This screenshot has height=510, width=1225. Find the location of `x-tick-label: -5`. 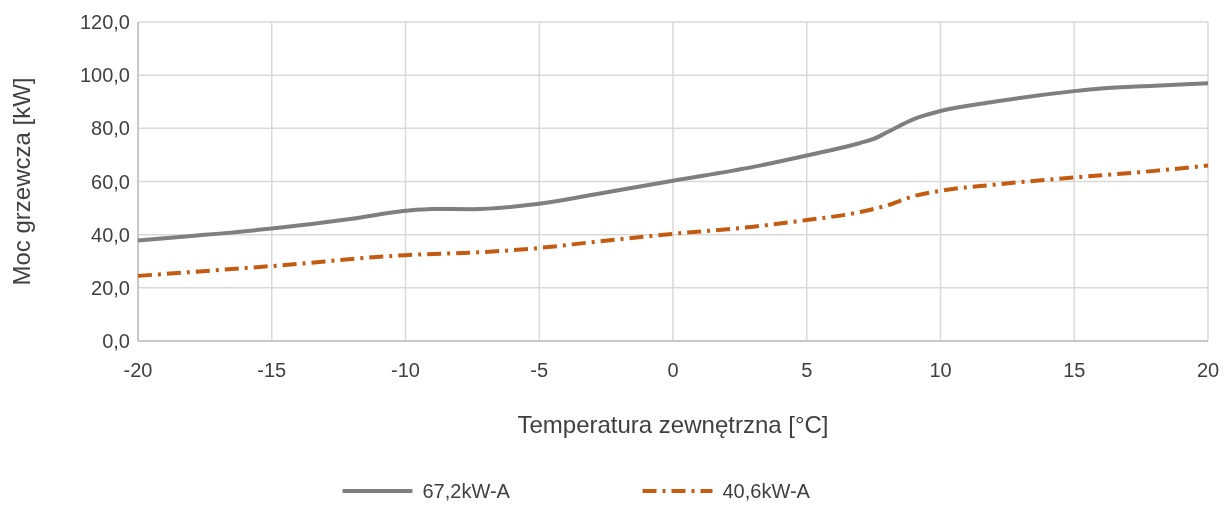

x-tick-label: -5 is located at coordinates (539, 370).